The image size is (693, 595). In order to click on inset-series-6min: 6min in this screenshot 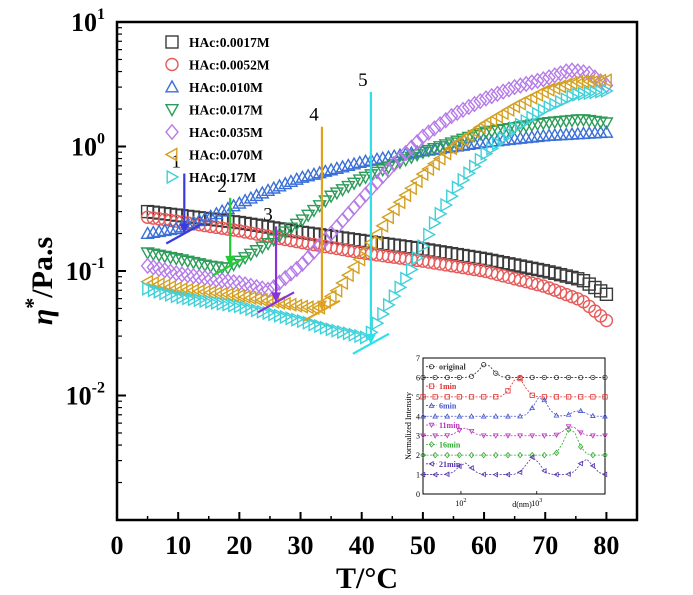, I will do `click(514, 407)`.